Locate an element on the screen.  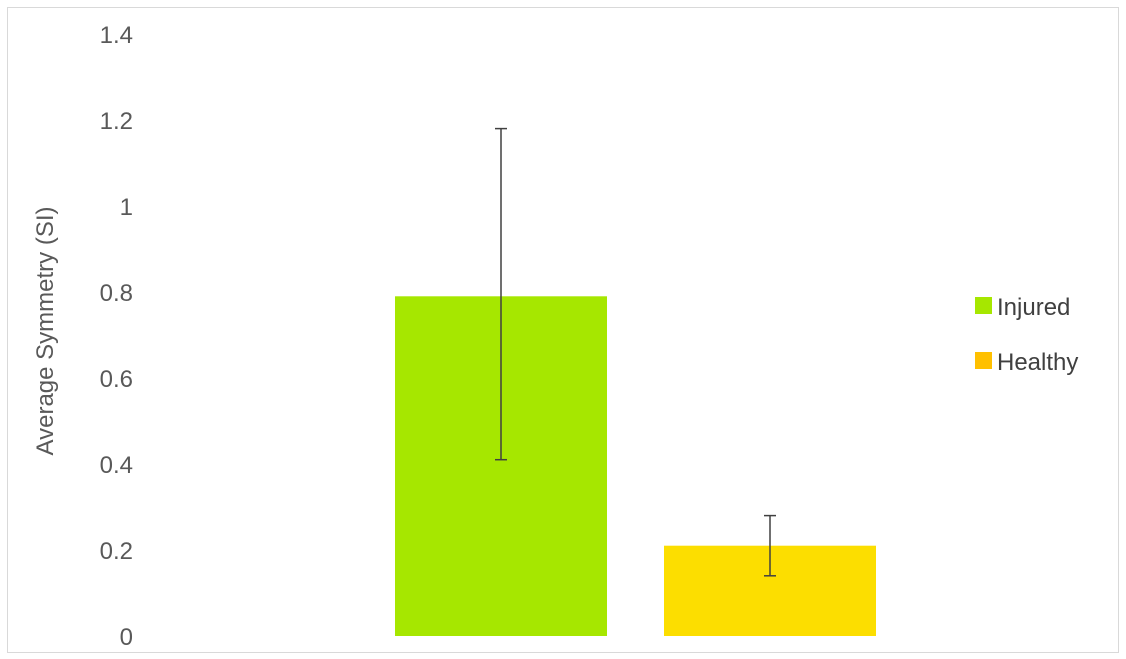
y-axis-ticks: 0 0.2 0.4 0.6 0.8 1 1.2 1.4 is located at coordinates (116, 336).